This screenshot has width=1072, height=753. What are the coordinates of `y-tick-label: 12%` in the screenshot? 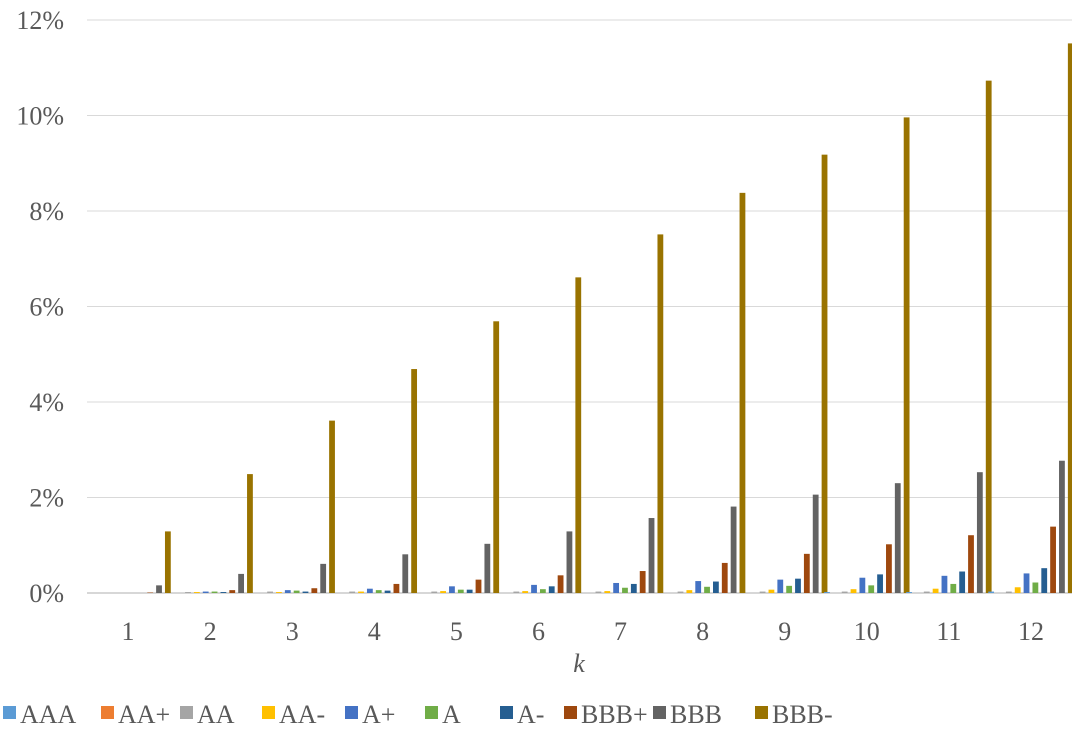 It's located at (40, 20).